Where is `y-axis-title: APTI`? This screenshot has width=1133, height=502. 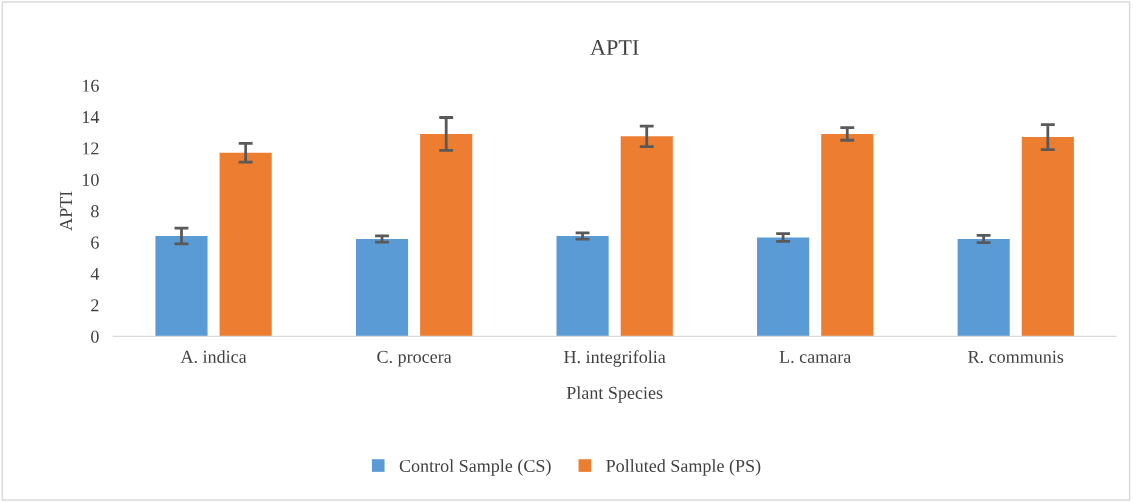
y-axis-title: APTI is located at coordinates (66, 211).